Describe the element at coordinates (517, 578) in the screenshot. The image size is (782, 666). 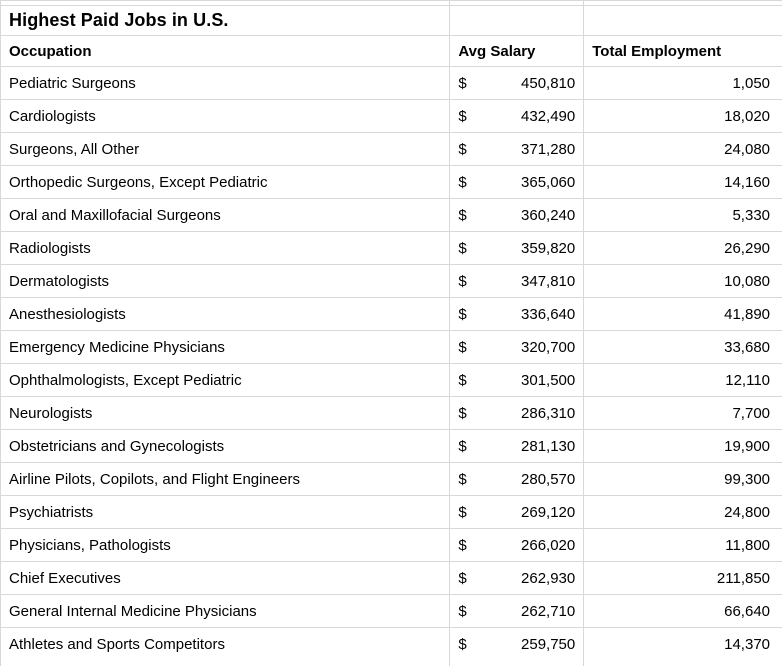
I see `avg-salary-cell: $262,930` at that location.